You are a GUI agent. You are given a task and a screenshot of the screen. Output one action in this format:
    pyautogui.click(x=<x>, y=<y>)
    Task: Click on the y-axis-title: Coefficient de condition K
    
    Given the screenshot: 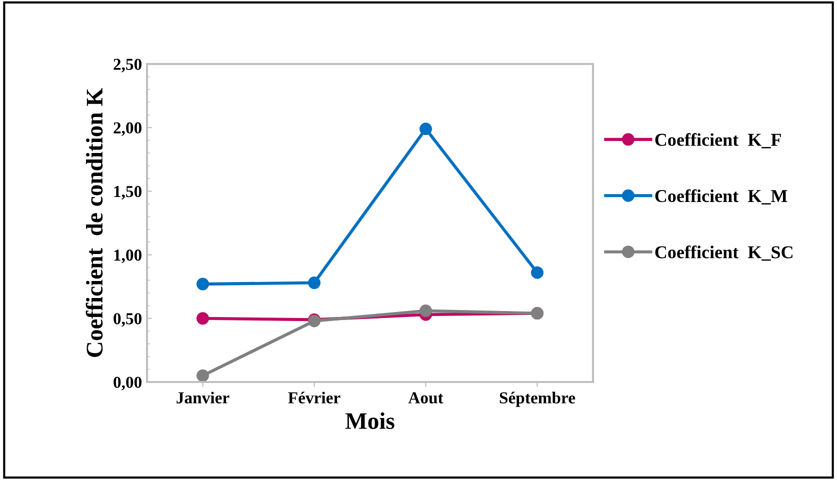 What is the action you would take?
    pyautogui.click(x=94, y=222)
    